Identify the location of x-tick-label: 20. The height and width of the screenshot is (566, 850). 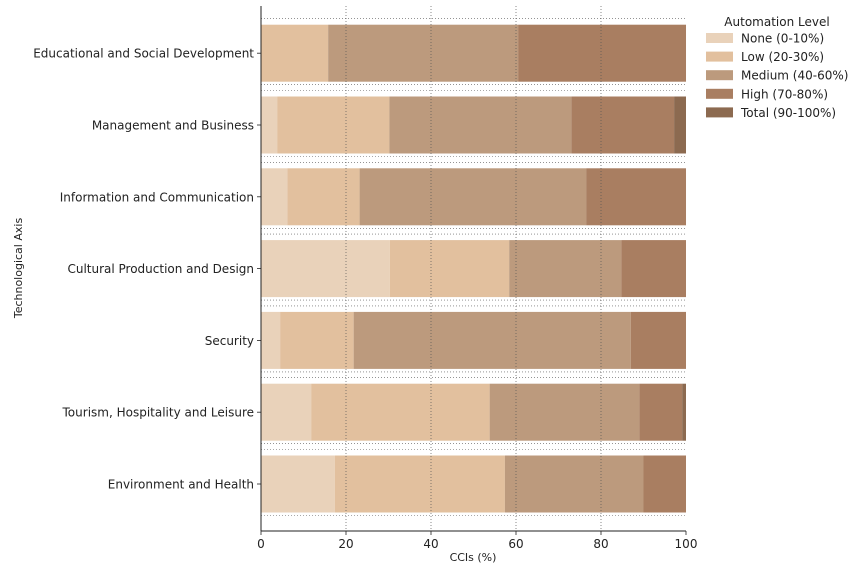
(345, 544).